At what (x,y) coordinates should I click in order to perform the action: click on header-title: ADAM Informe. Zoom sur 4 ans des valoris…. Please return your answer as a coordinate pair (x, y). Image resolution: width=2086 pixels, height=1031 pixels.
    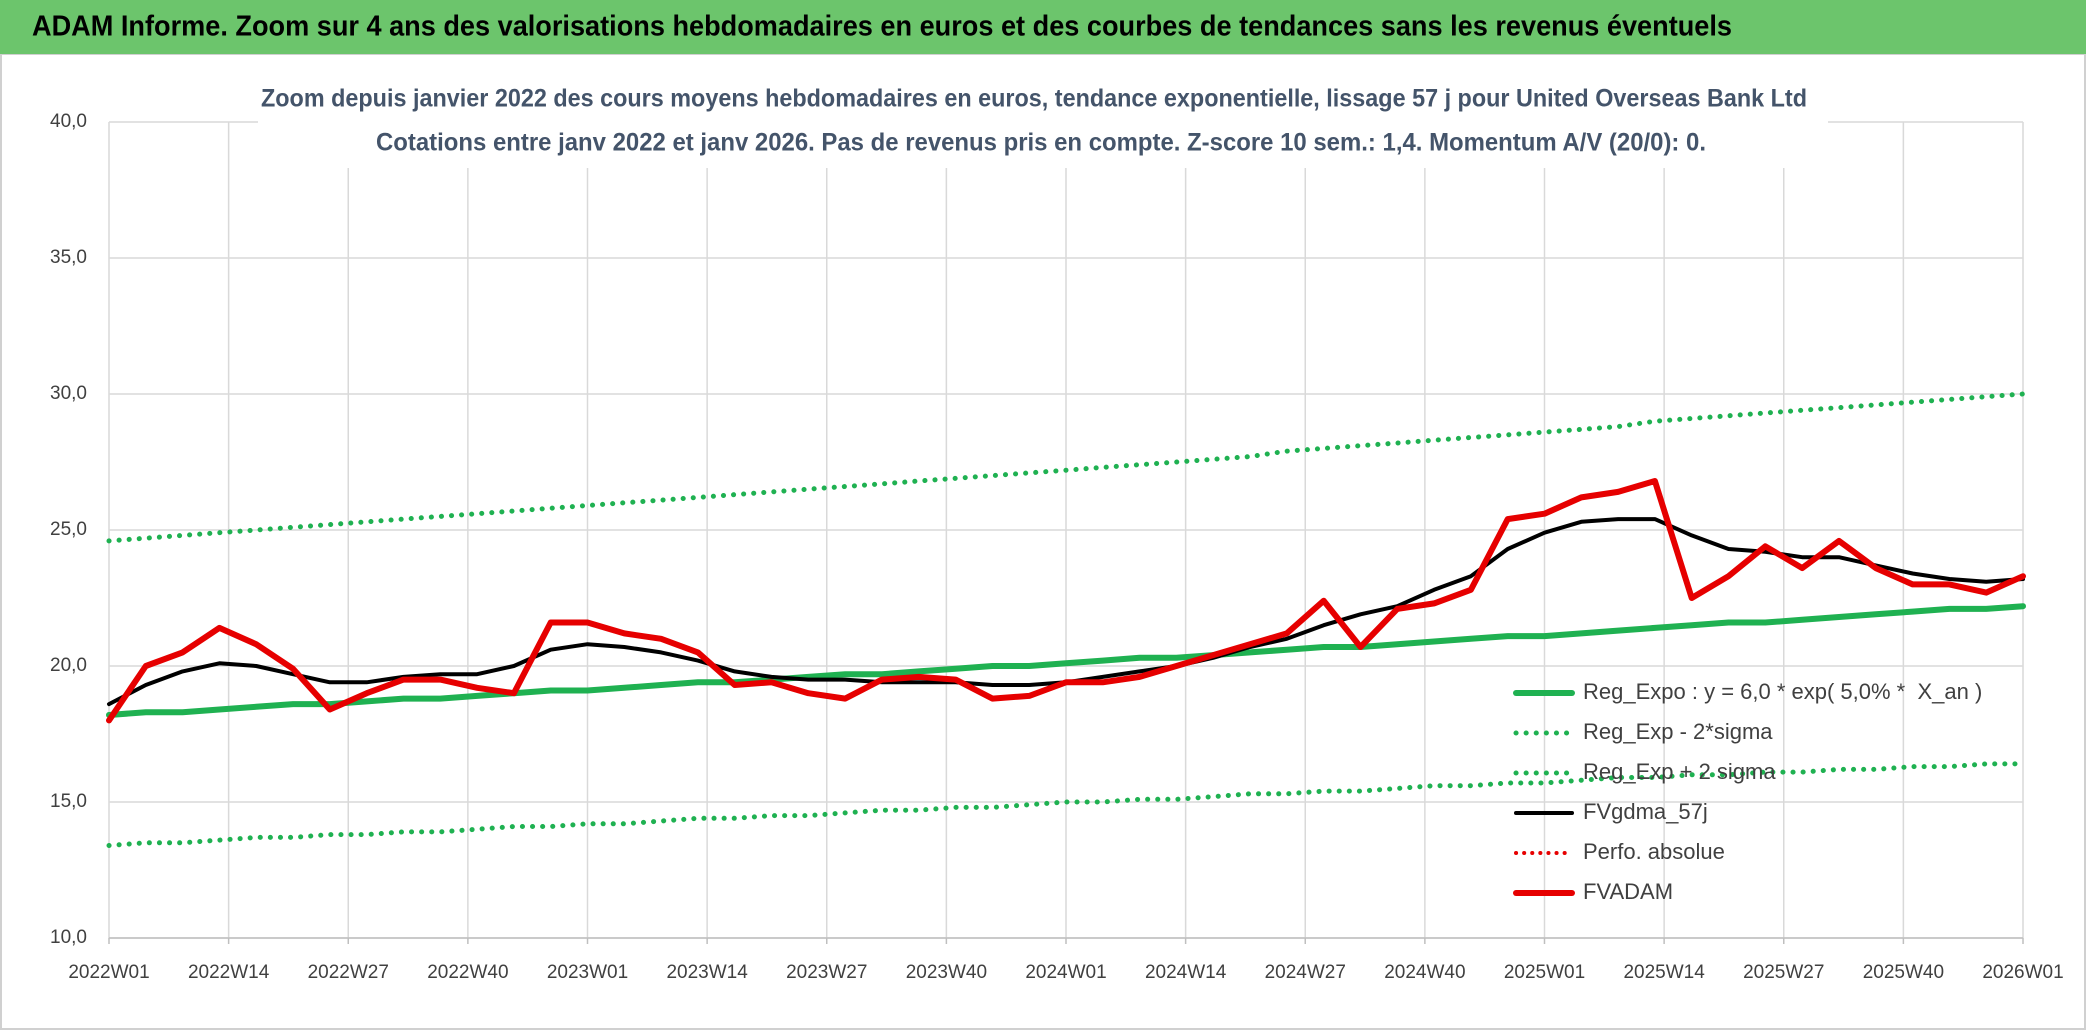
    Looking at the image, I should click on (882, 27).